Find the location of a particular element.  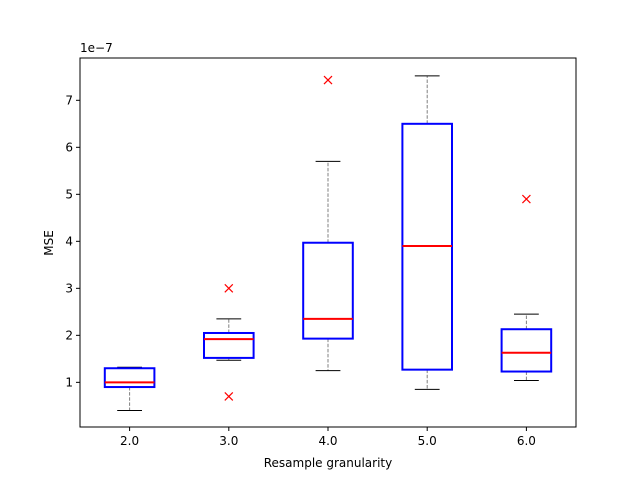

box-group-5.0 is located at coordinates (427, 232).